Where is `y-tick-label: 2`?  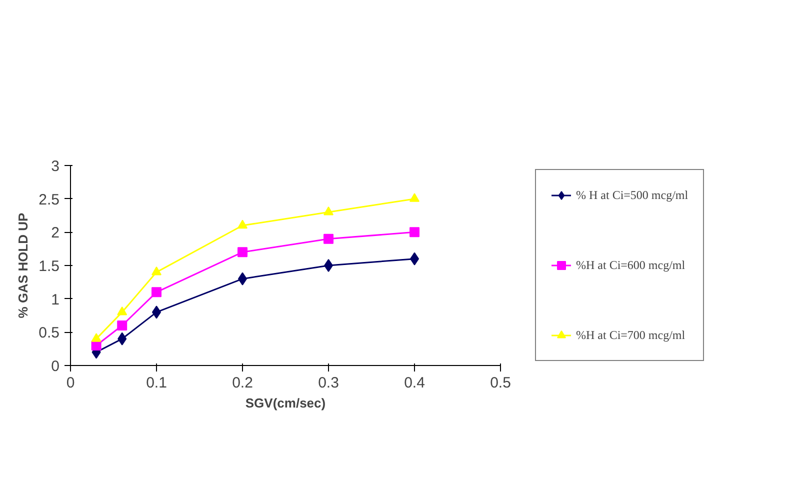 y-tick-label: 2 is located at coordinates (55, 233).